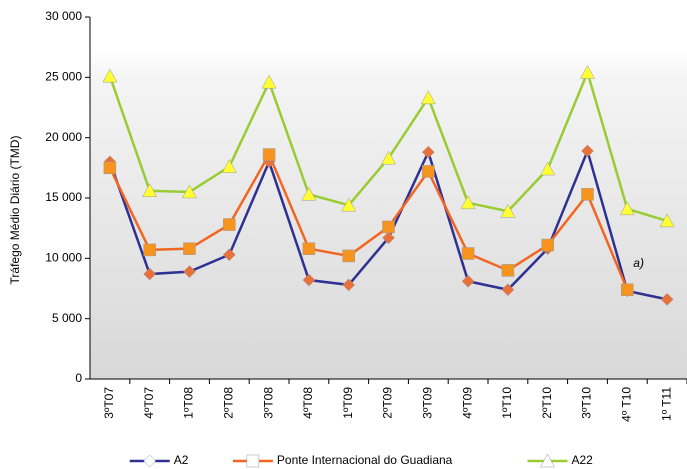  What do you see at coordinates (67, 318) in the screenshot?
I see `y-tick-label: 5 000` at bounding box center [67, 318].